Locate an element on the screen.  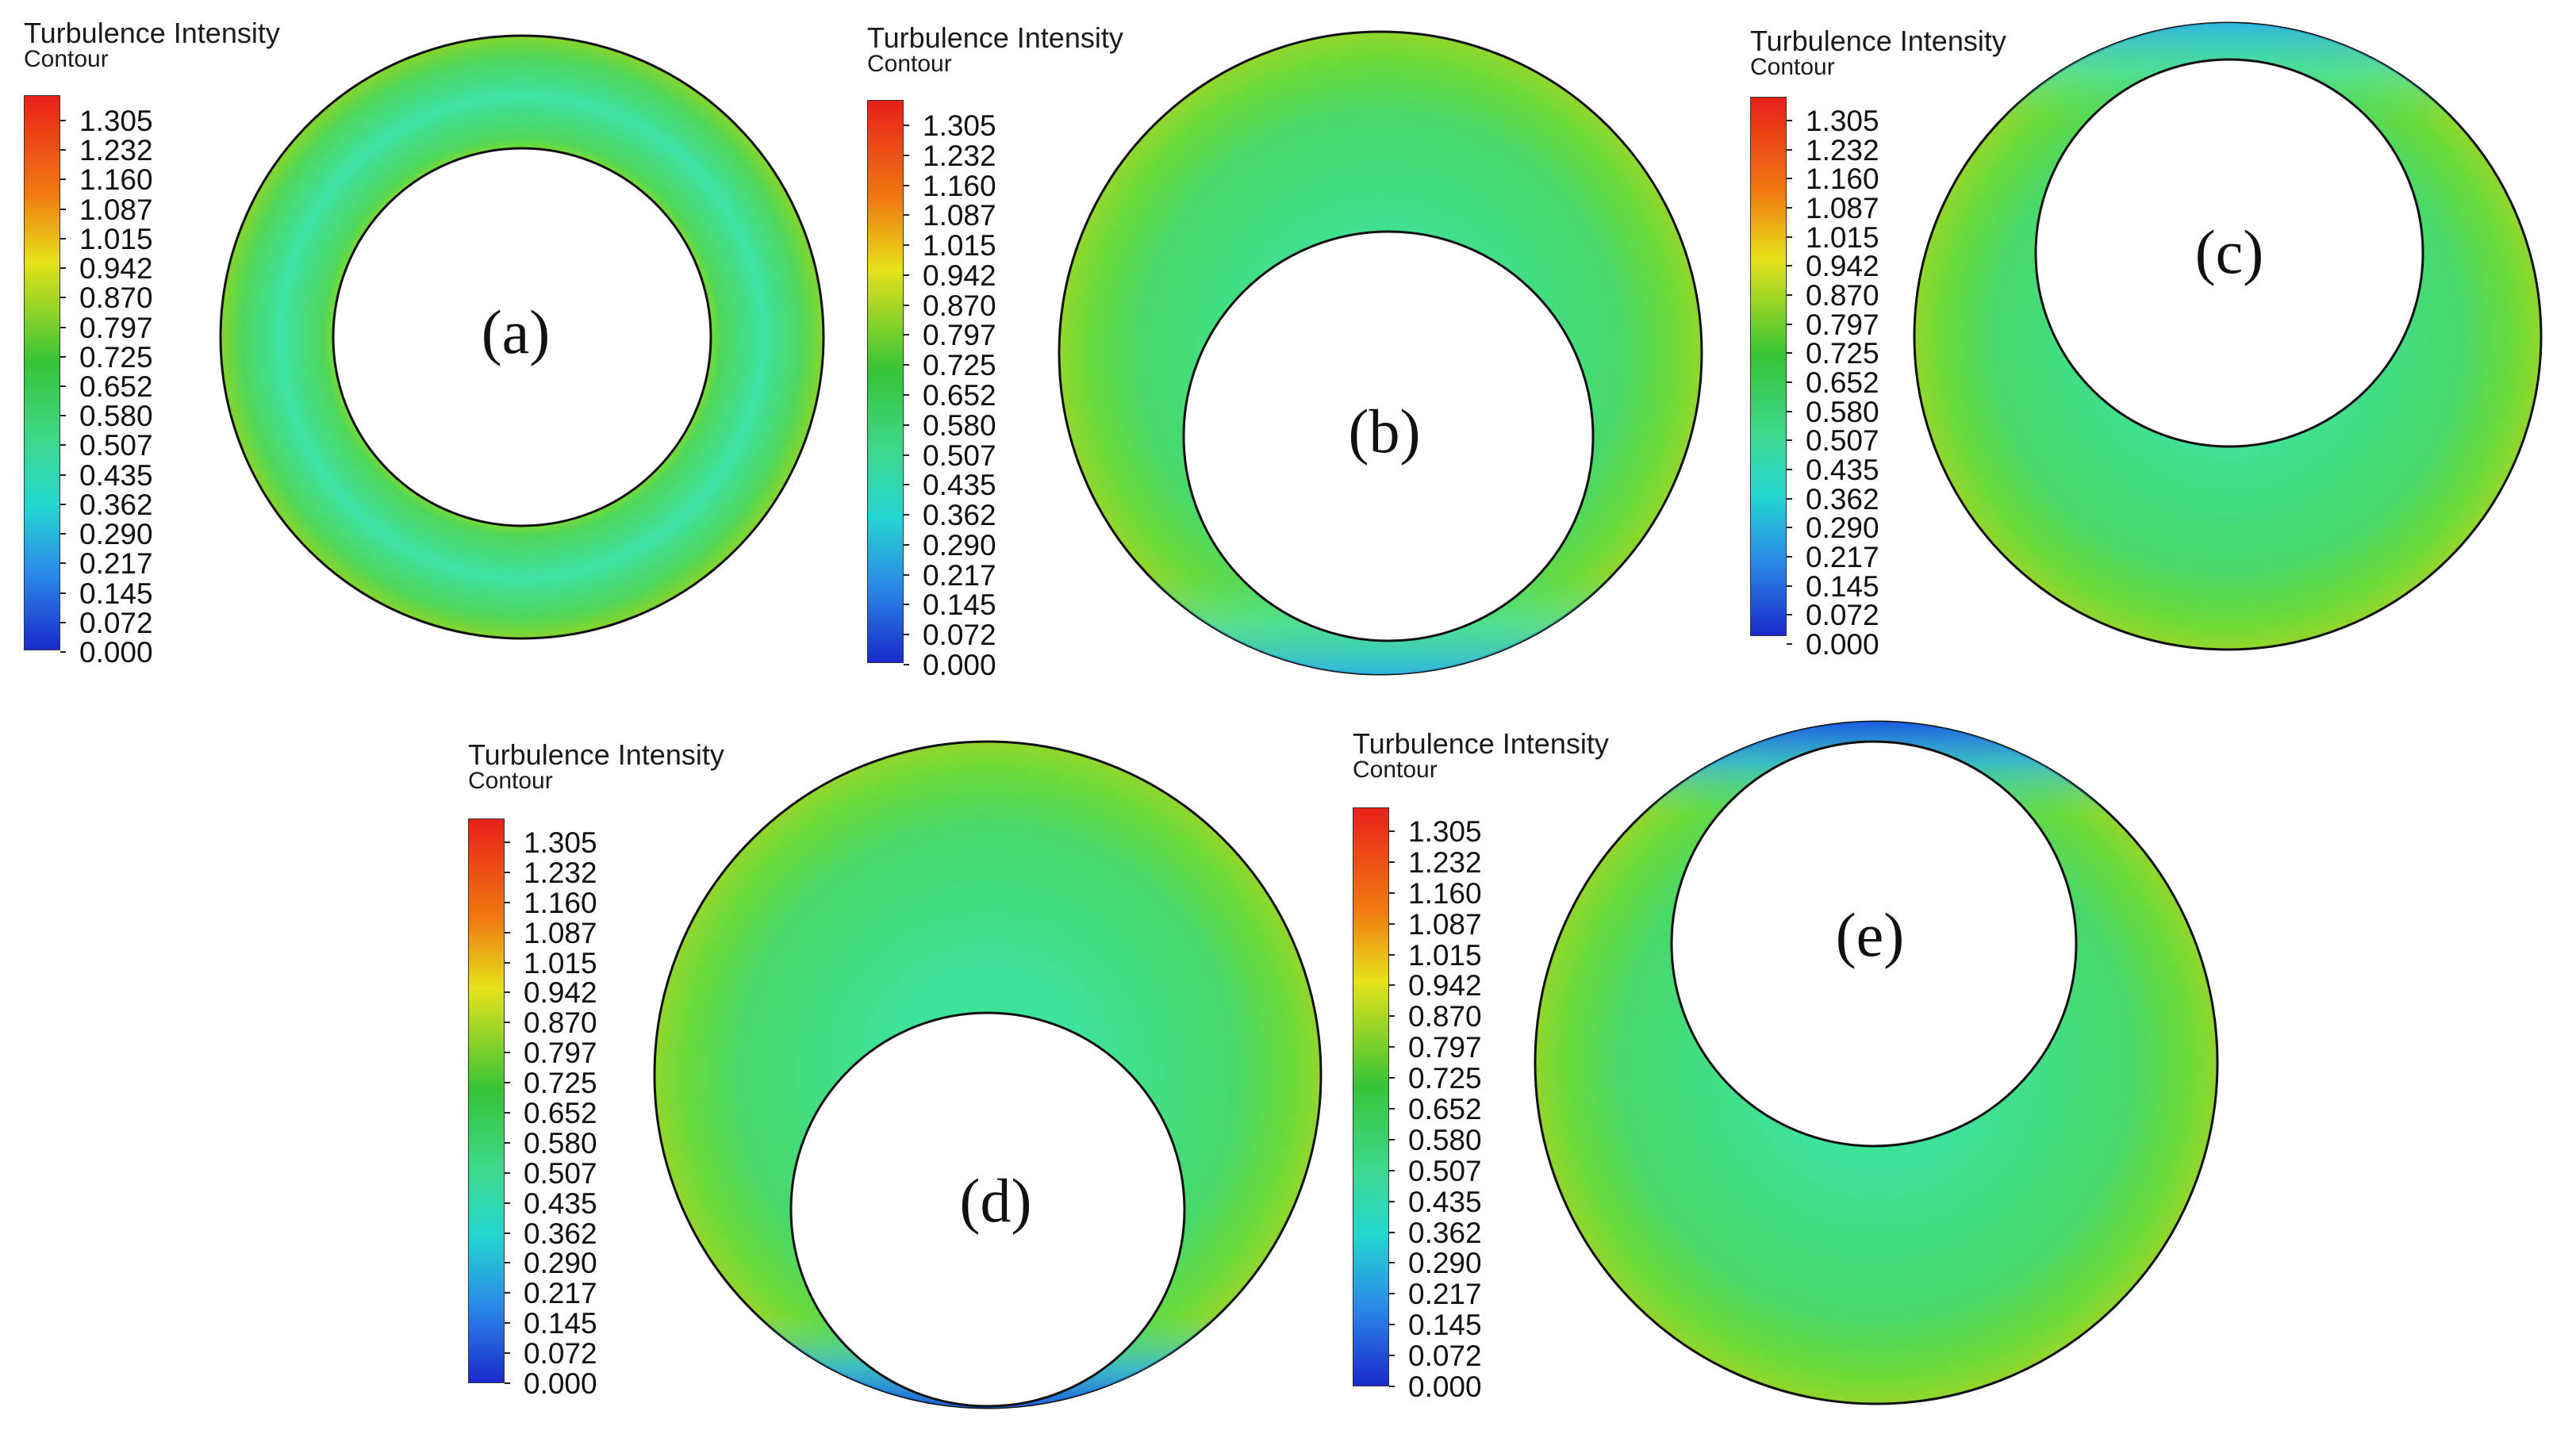
contour-e: (e) is located at coordinates (1876, 1062).